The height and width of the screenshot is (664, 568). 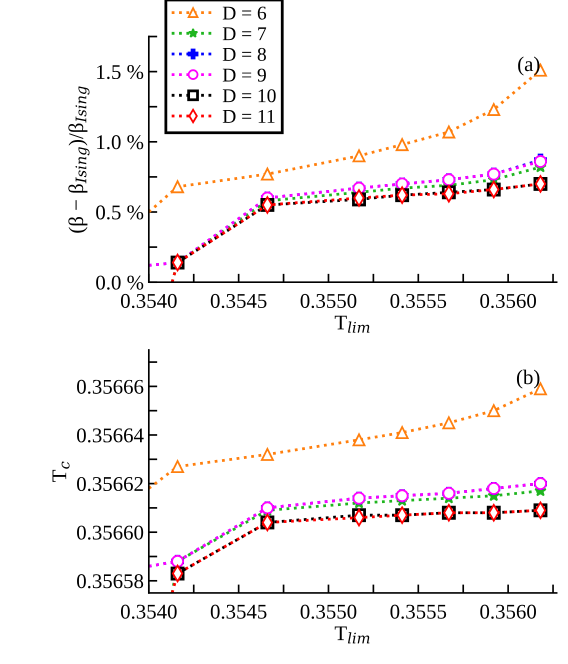 What do you see at coordinates (110, 581) in the screenshot?
I see `y-tick-label: 0.35658` at bounding box center [110, 581].